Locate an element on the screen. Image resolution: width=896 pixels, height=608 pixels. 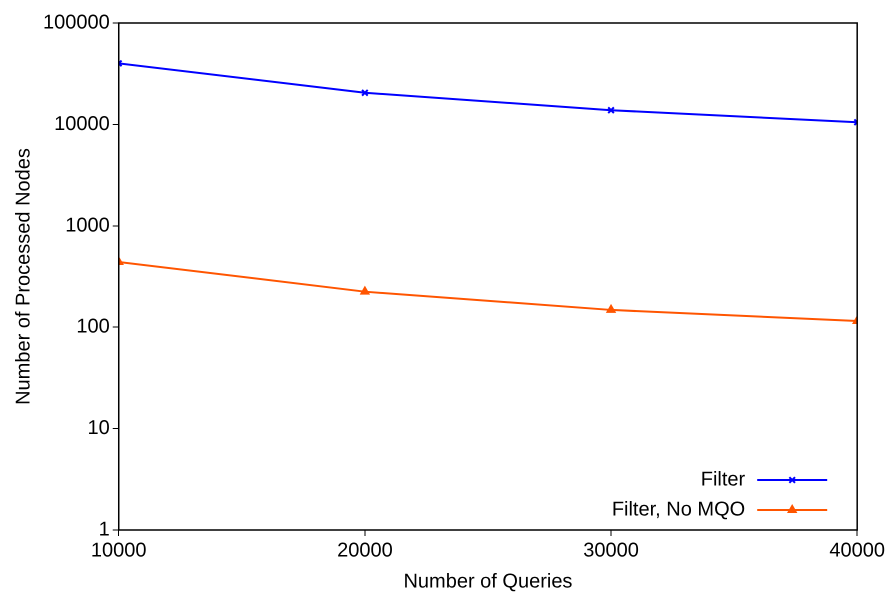
y-tick-label: 1 is located at coordinates (104, 529).